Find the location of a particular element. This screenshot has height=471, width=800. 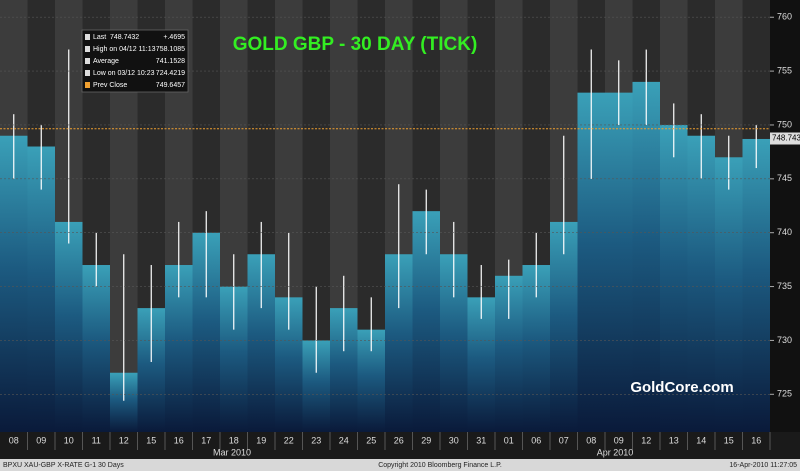

info-value: 758.1085 is located at coordinates (170, 49).